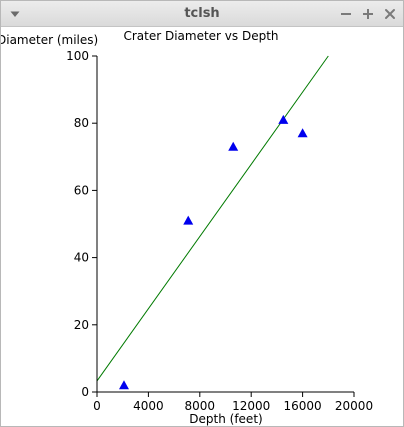  I want to click on x-tick-label: 0, so click(97, 406).